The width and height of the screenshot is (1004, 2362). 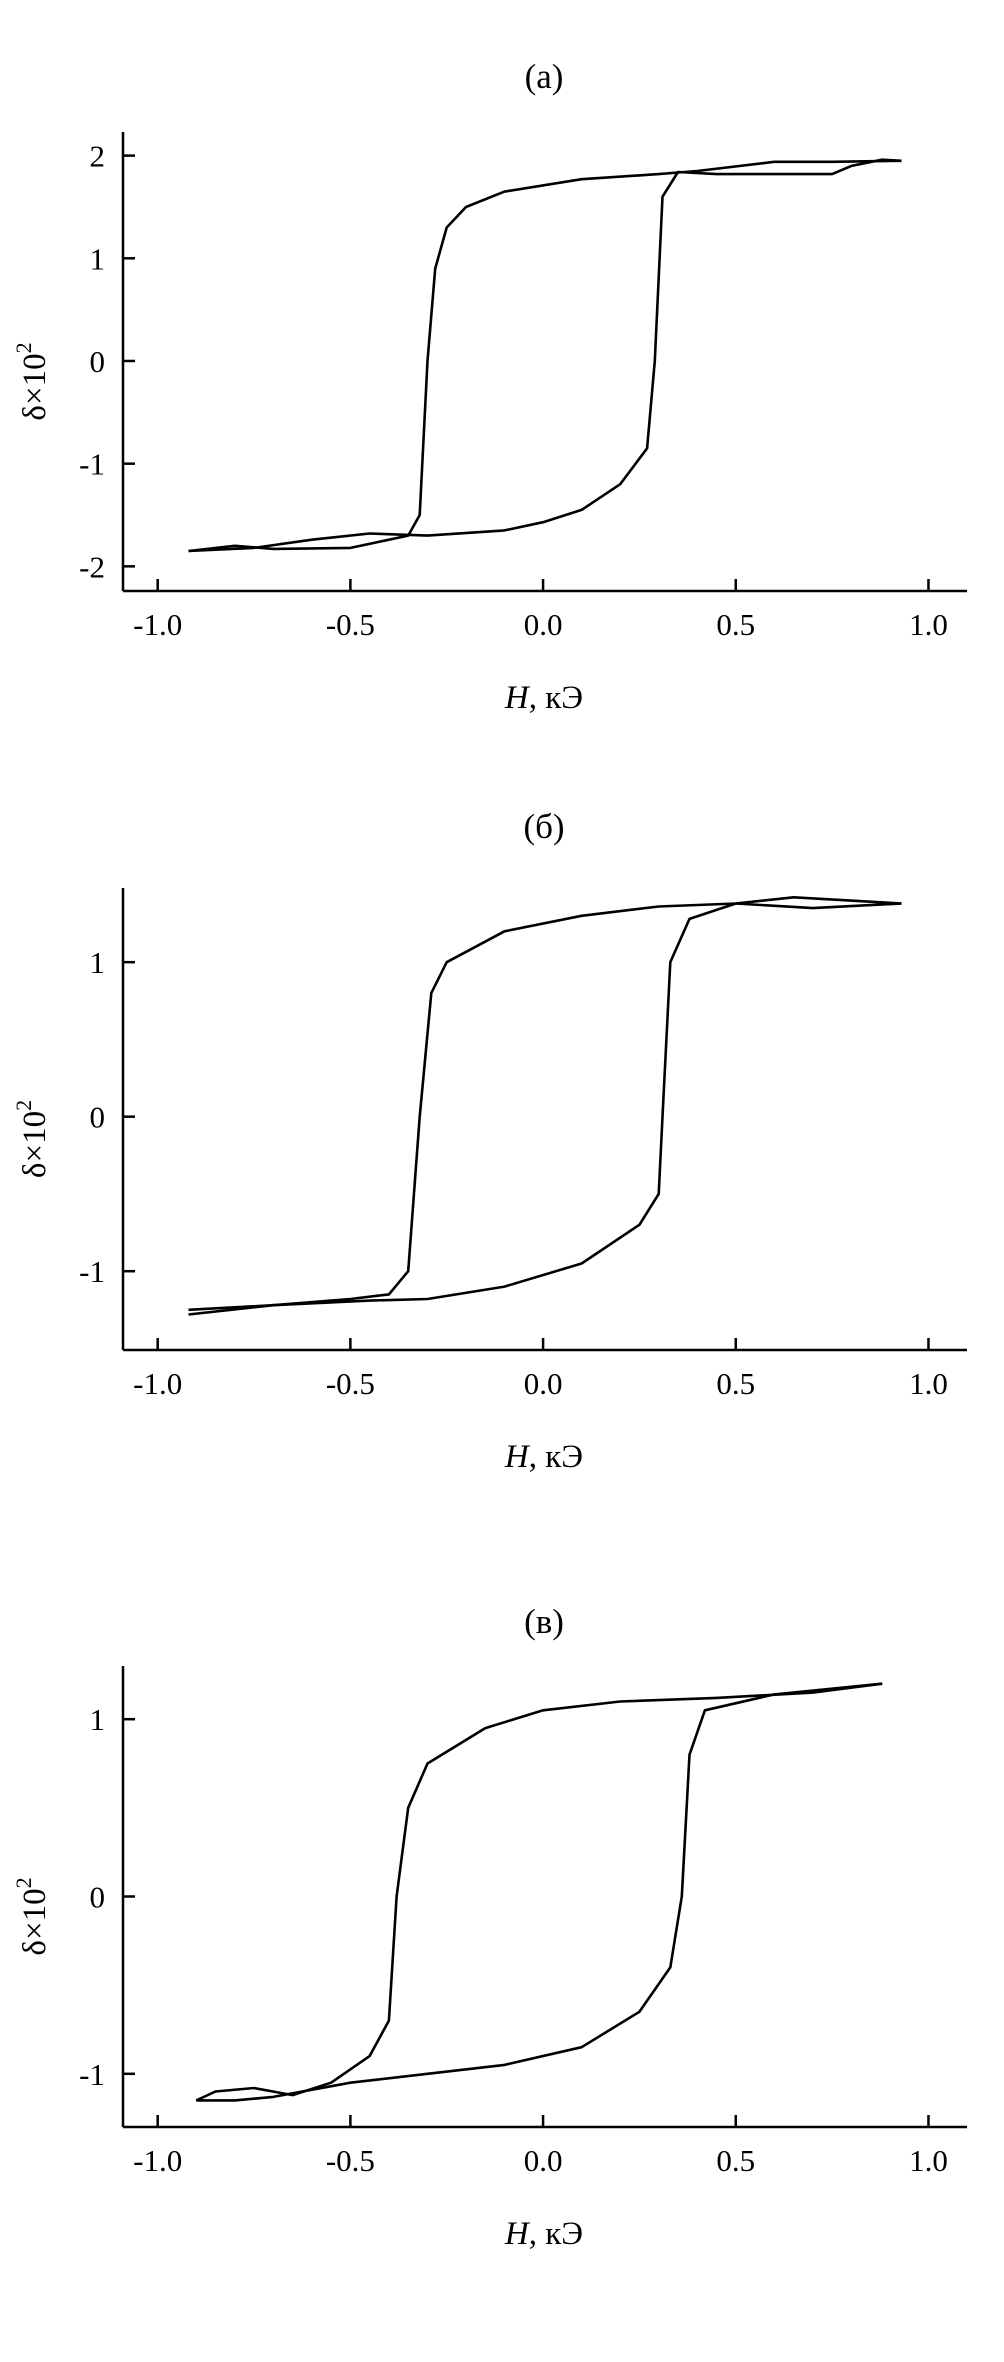 What do you see at coordinates (544, 1621) in the screenshot?
I see `panel-title: (в)` at bounding box center [544, 1621].